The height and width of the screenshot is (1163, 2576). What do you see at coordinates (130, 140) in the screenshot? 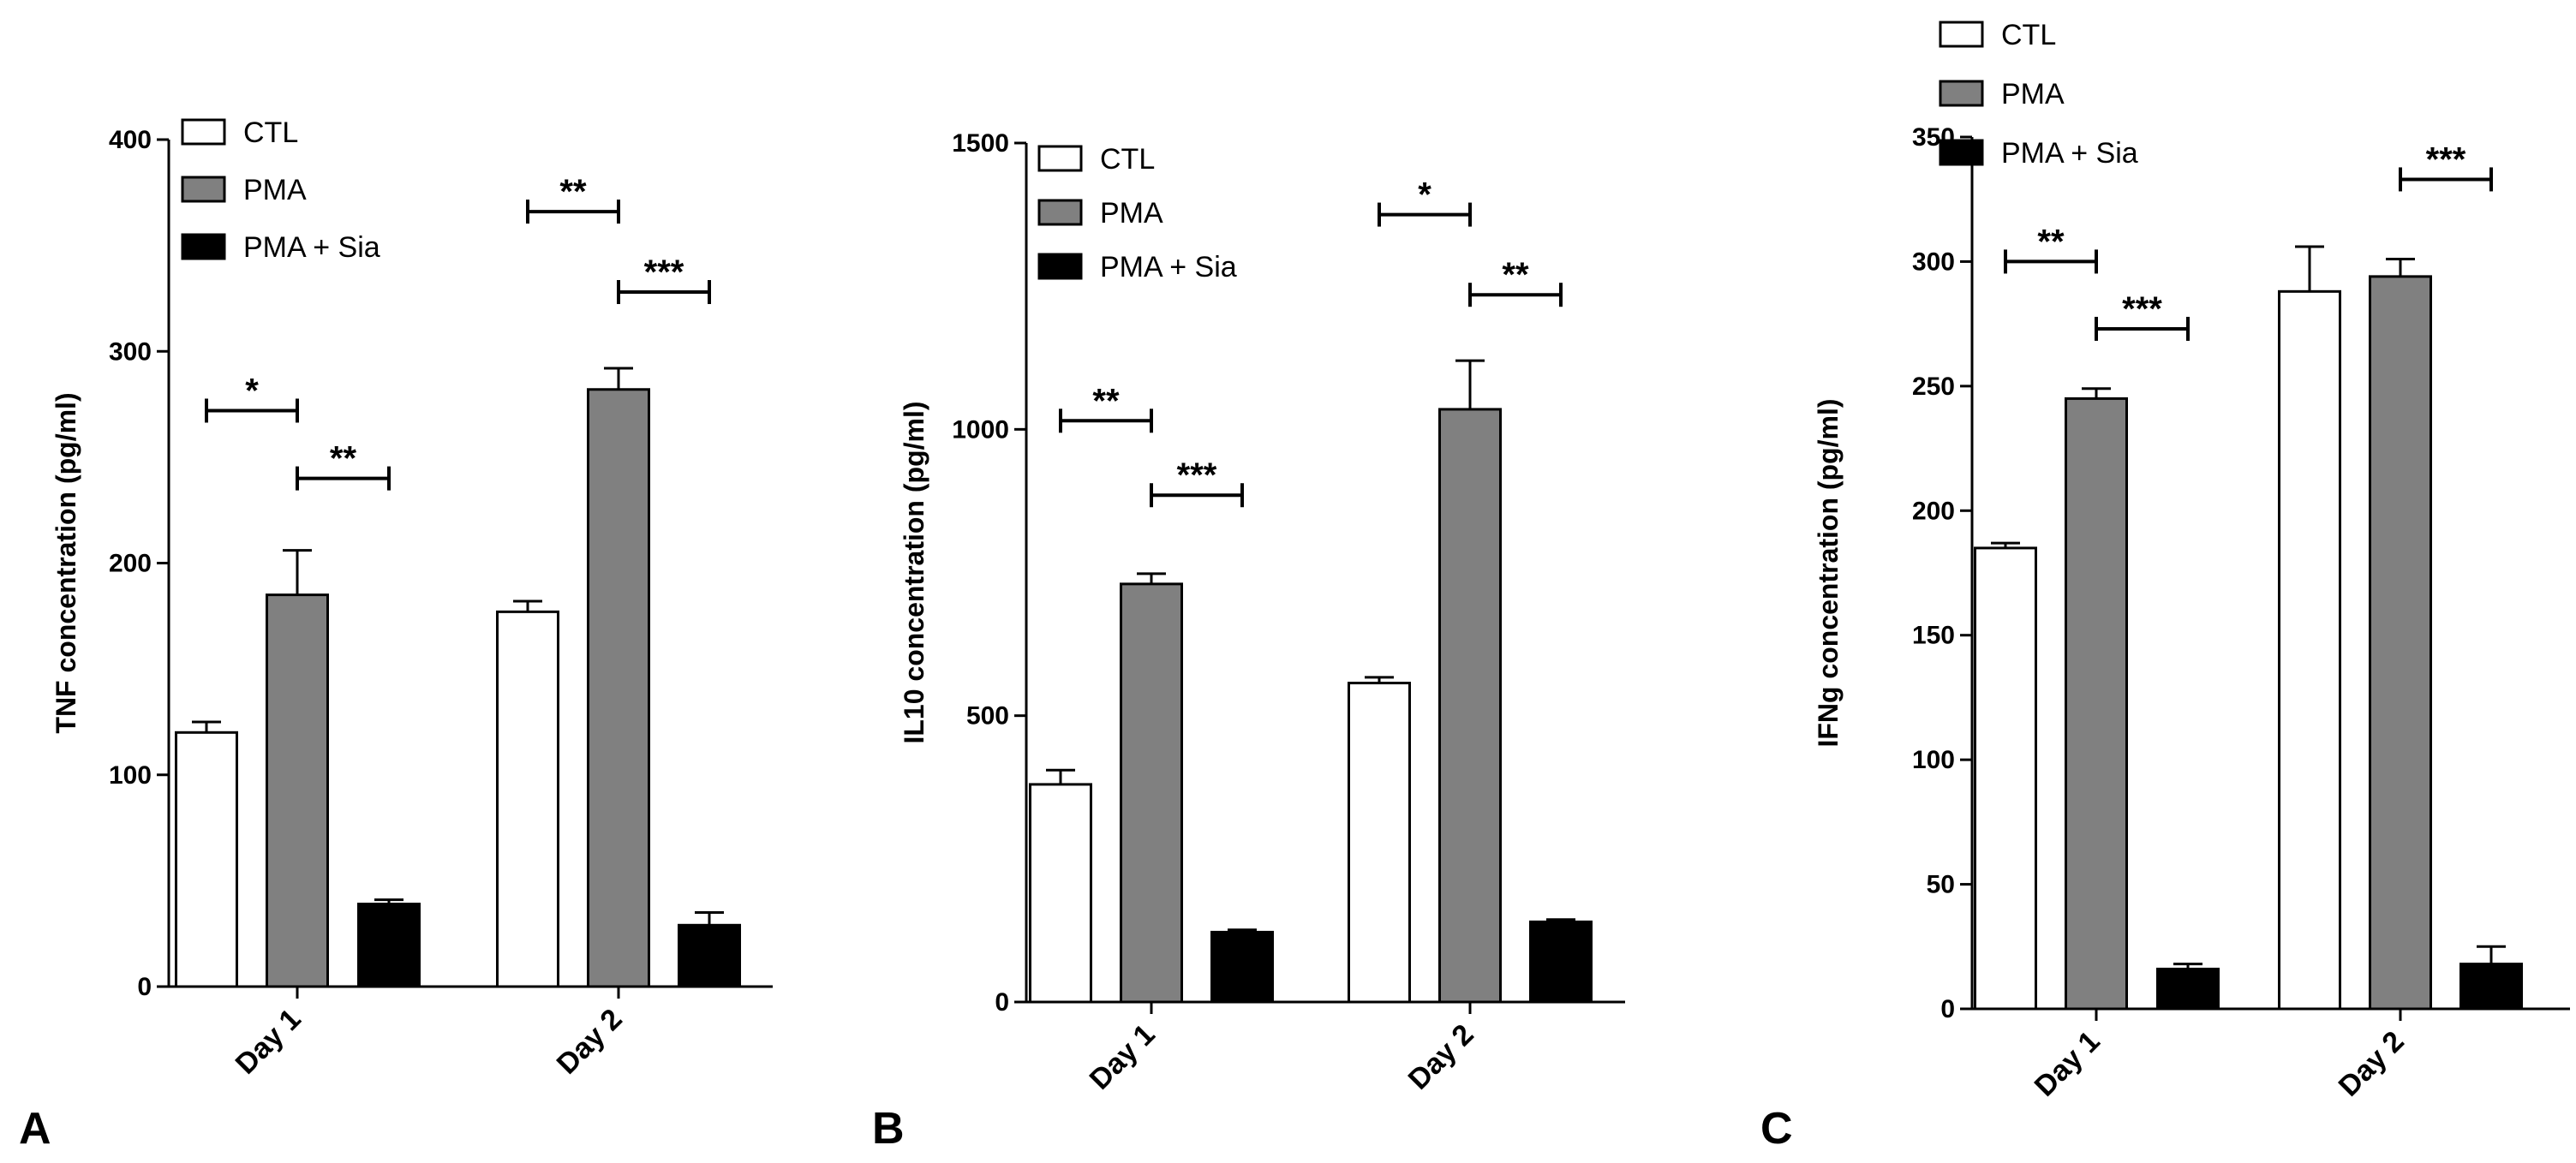
I see `y-tick-label: 400` at bounding box center [130, 140].